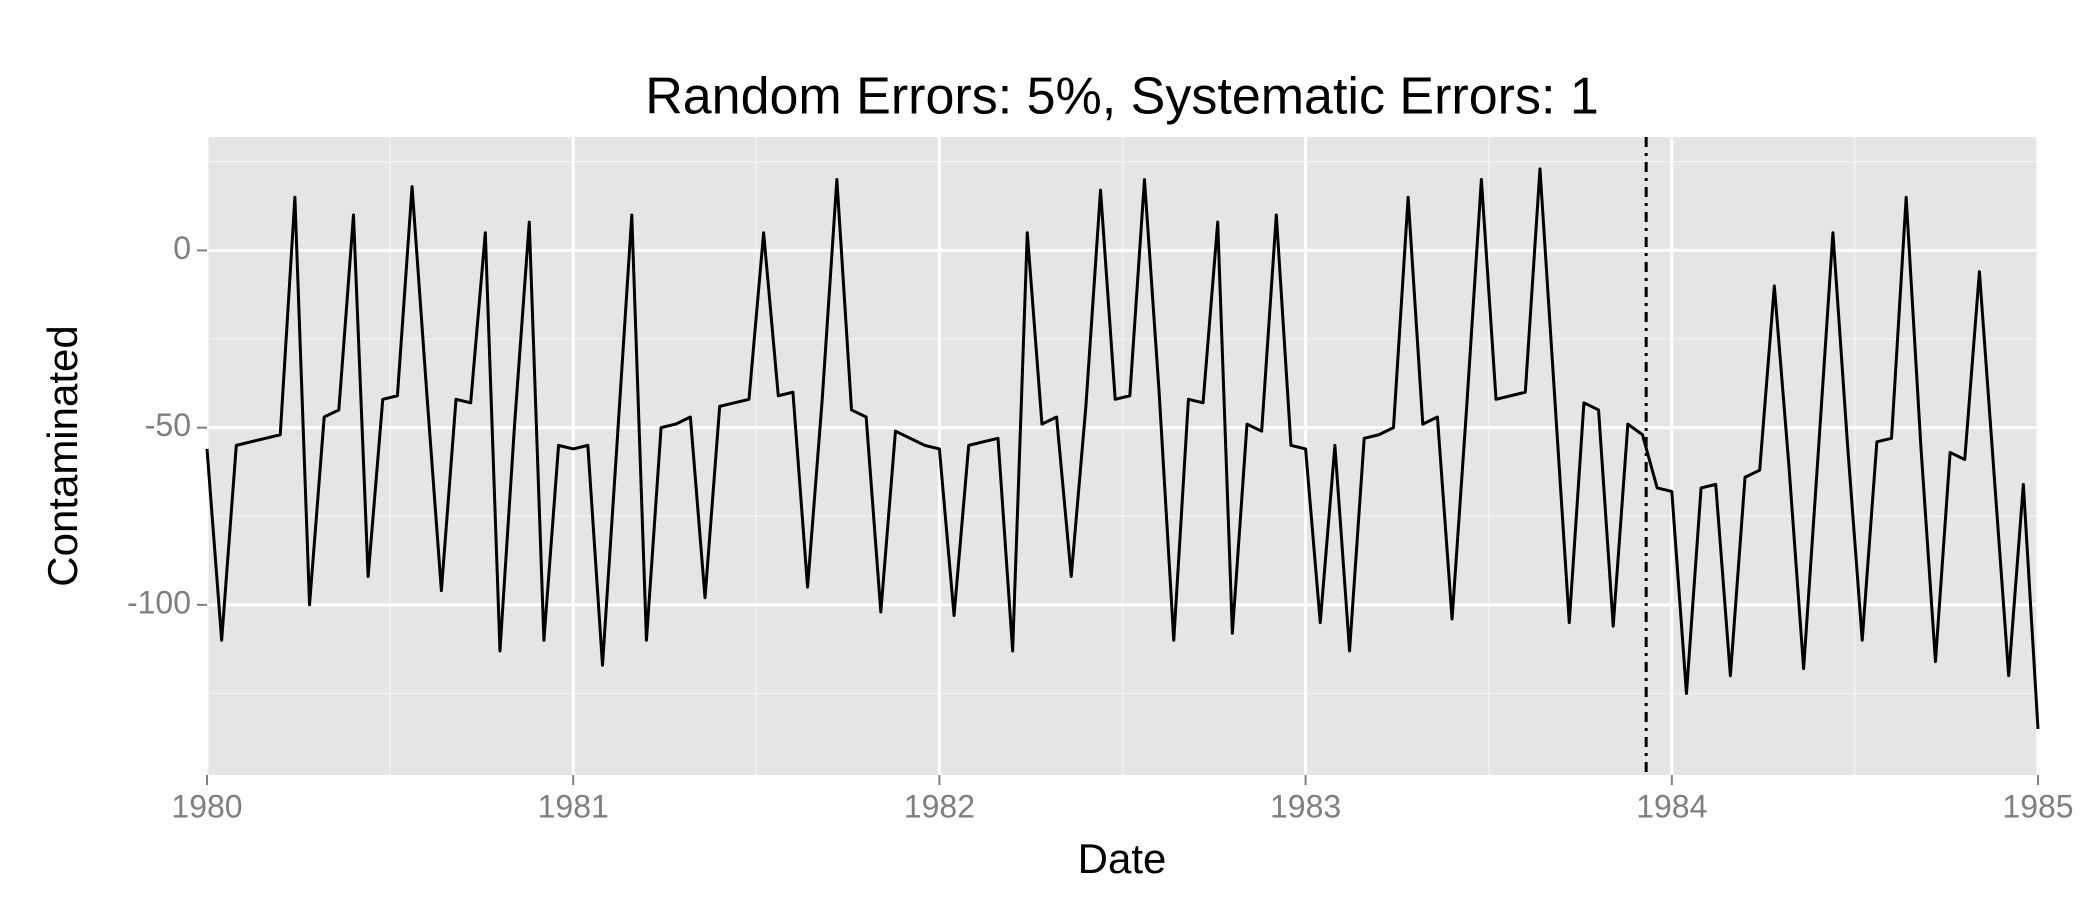  I want to click on x-tick-label: 1982, so click(939, 806).